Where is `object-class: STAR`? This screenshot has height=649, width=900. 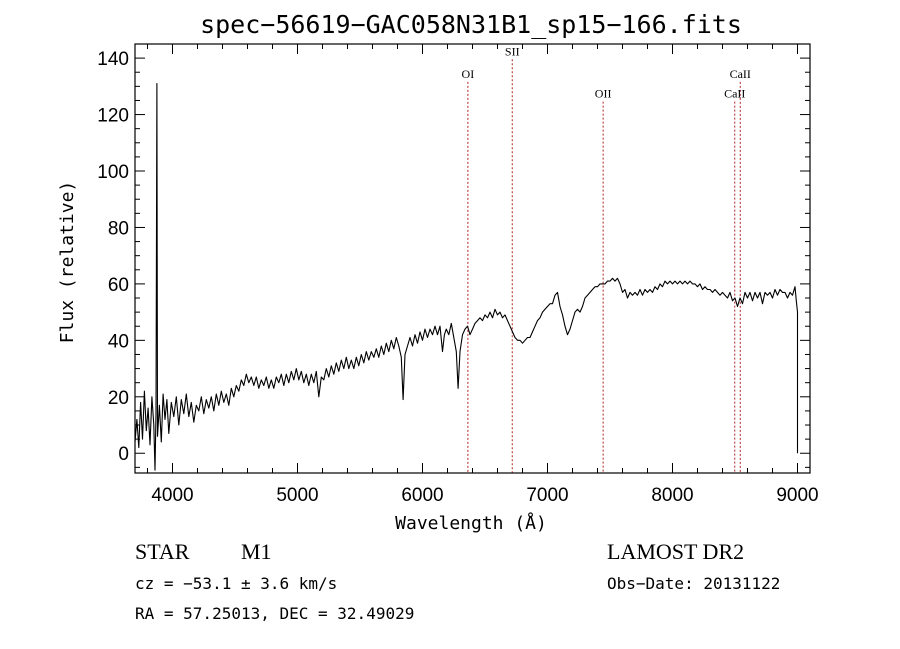
object-class: STAR is located at coordinates (162, 551).